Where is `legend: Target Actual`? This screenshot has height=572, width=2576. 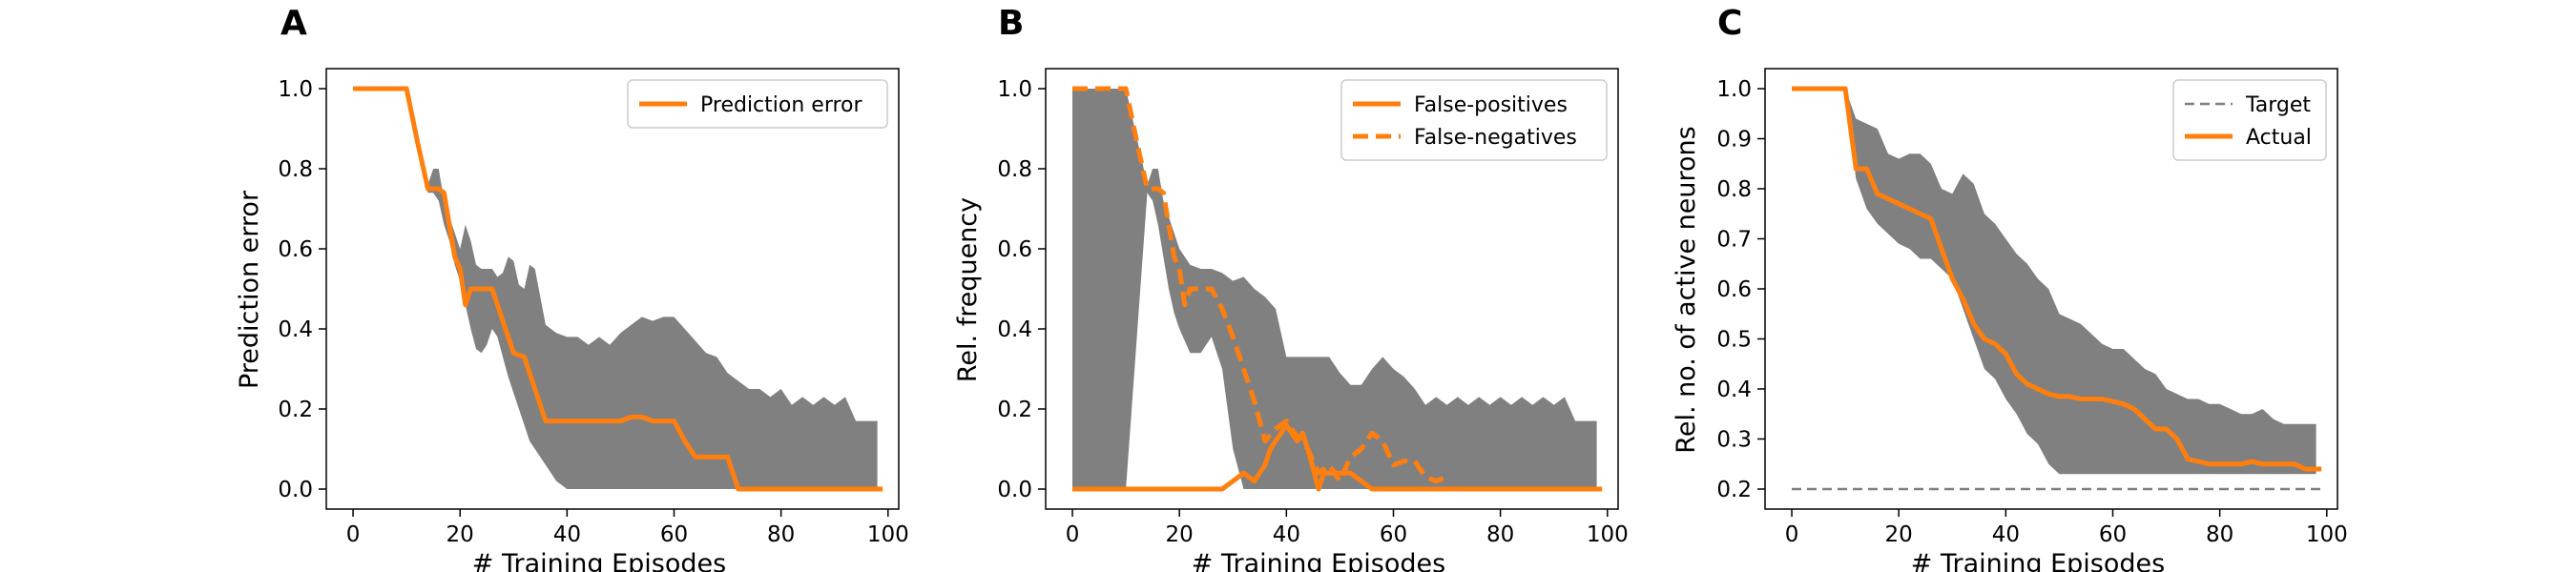
legend: Target Actual is located at coordinates (2249, 120).